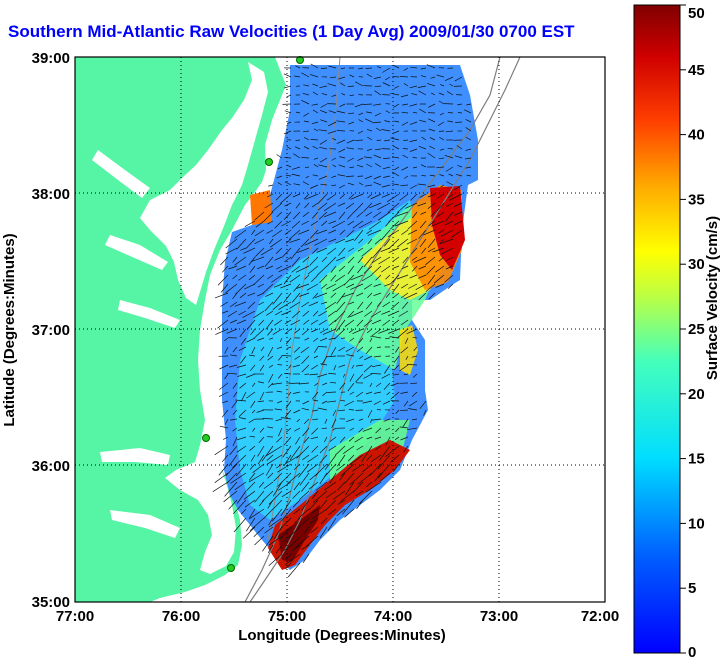 The width and height of the screenshot is (724, 659). What do you see at coordinates (9, 329) in the screenshot?
I see `y-axis-label: Latitude (Degrees:Minutes)` at bounding box center [9, 329].